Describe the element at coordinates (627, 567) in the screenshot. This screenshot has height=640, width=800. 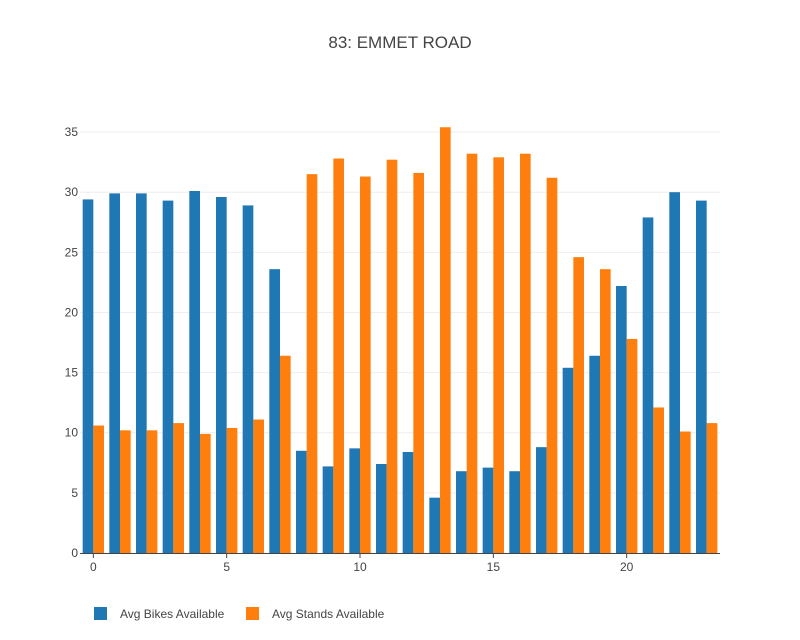
I see `x-tick-label: 20` at that location.